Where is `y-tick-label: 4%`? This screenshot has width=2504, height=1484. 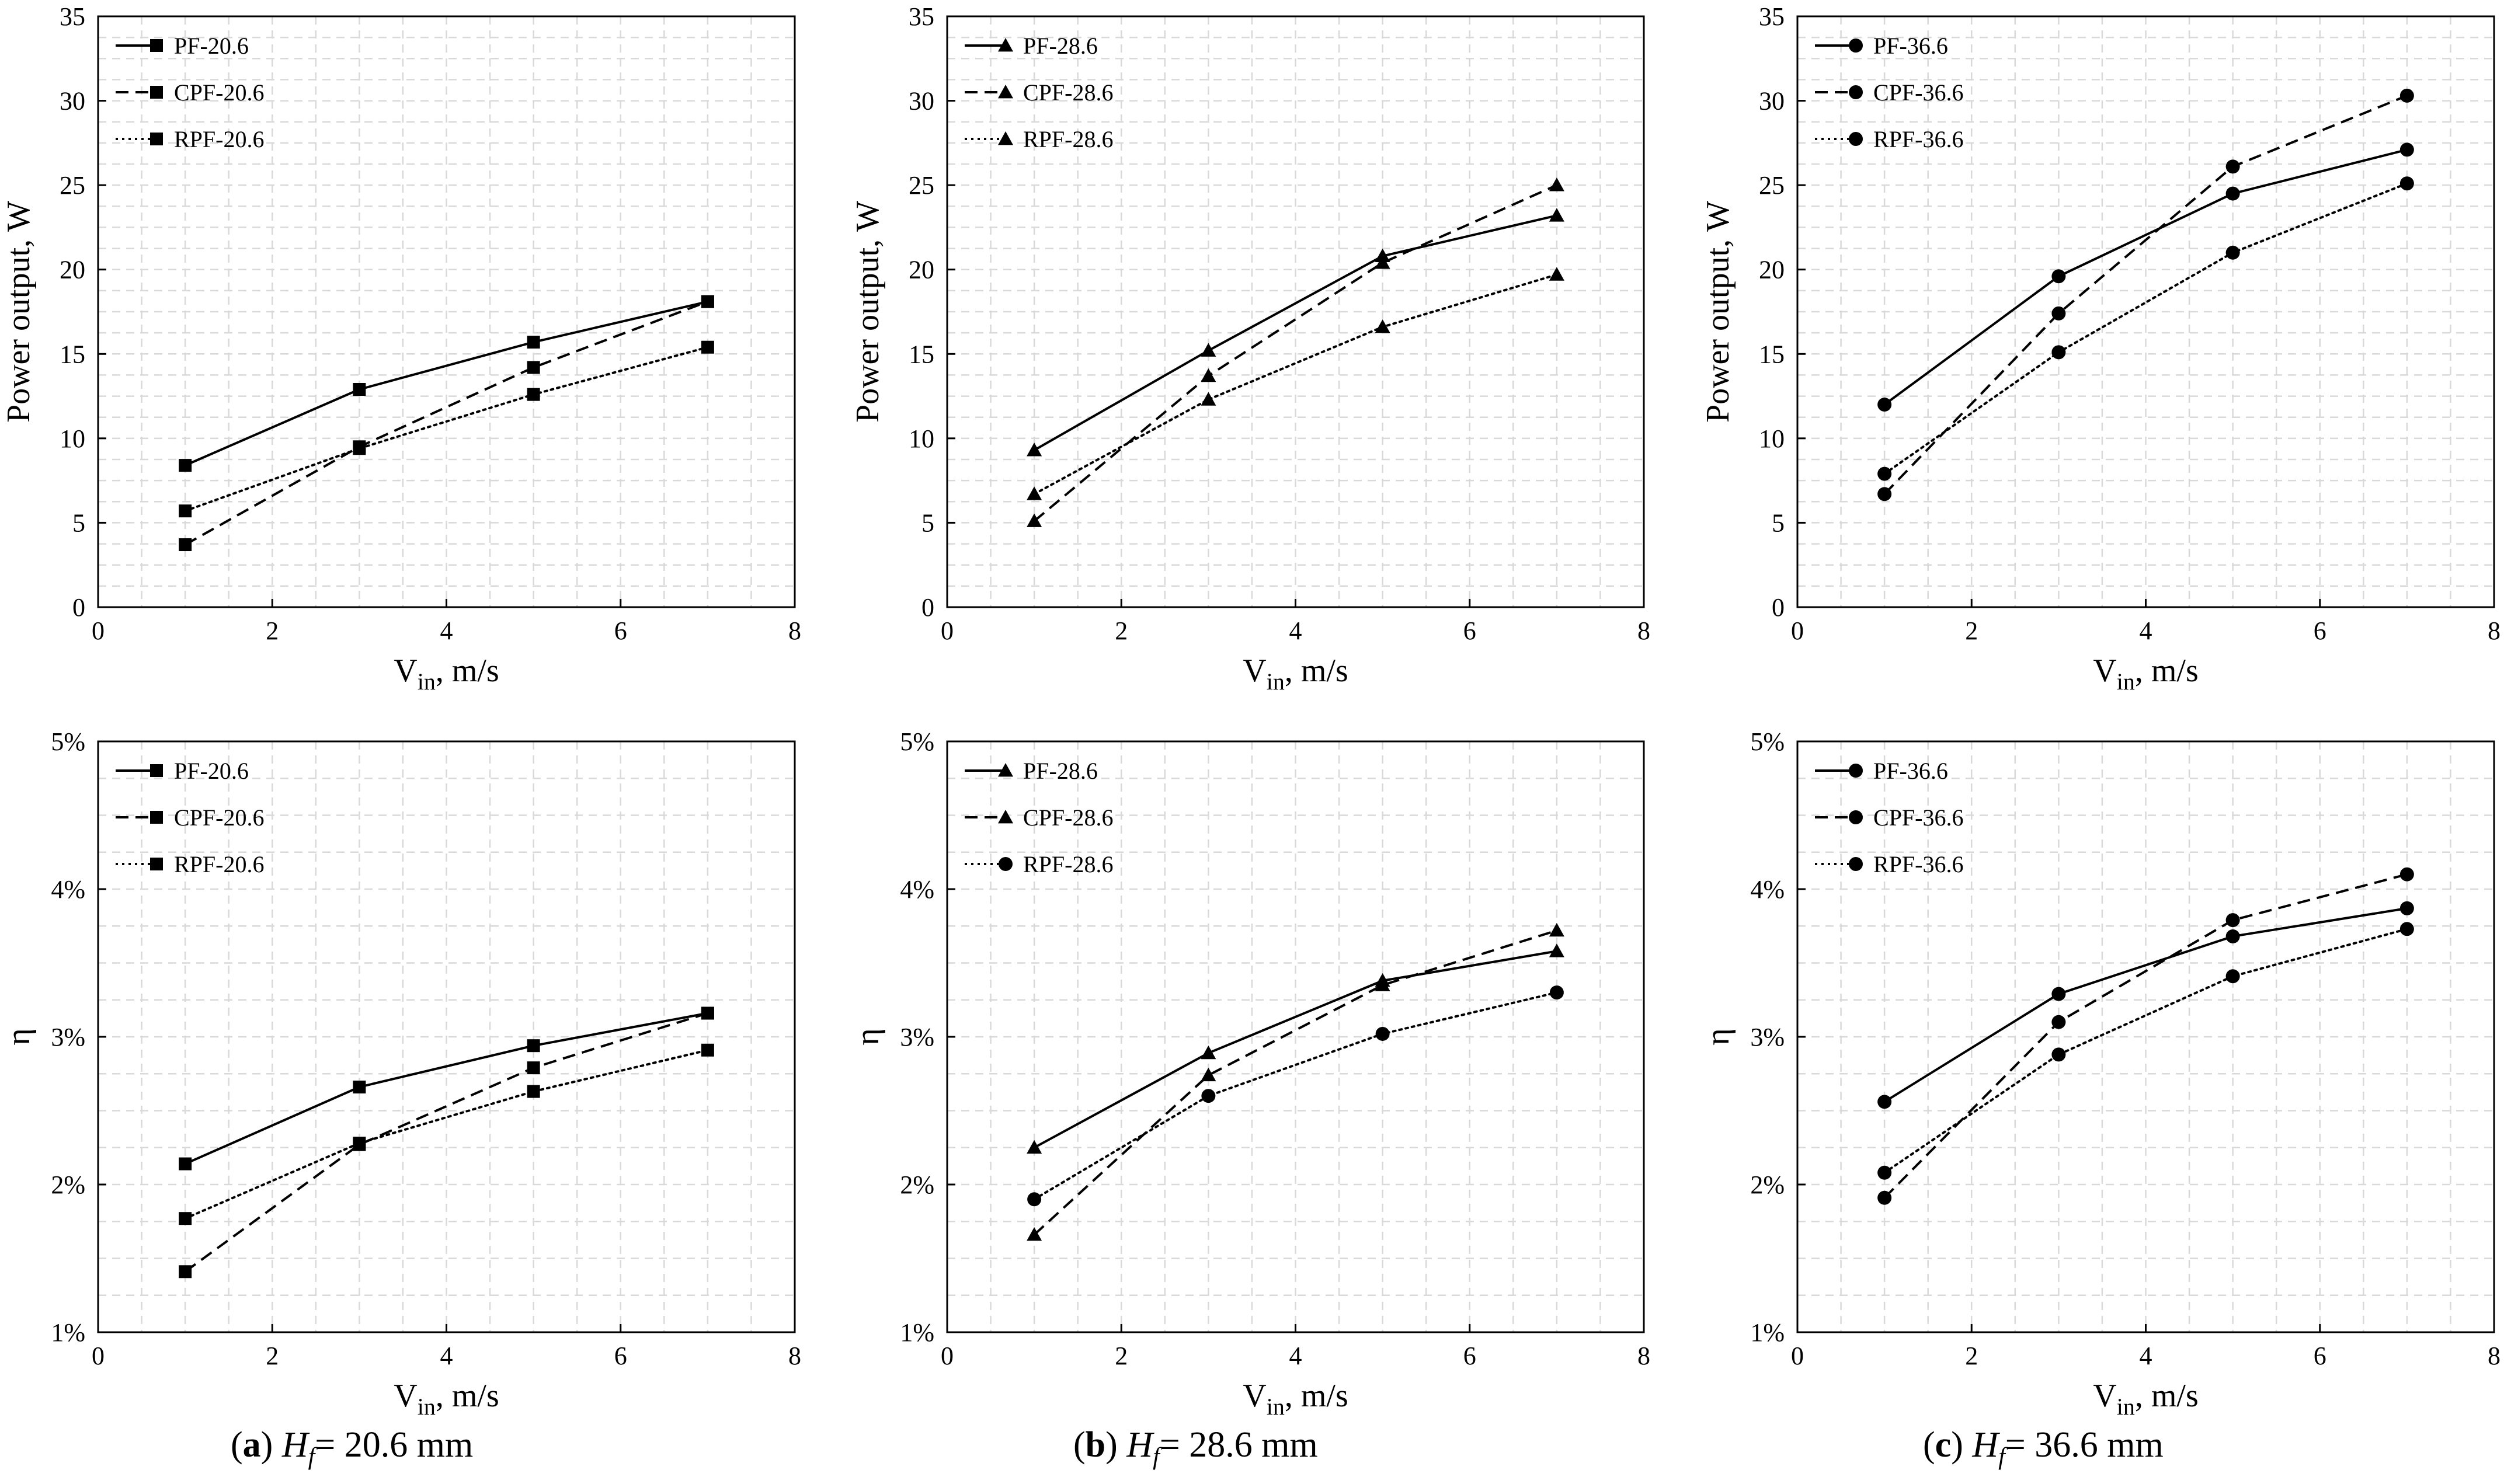 y-tick-label: 4% is located at coordinates (68, 889).